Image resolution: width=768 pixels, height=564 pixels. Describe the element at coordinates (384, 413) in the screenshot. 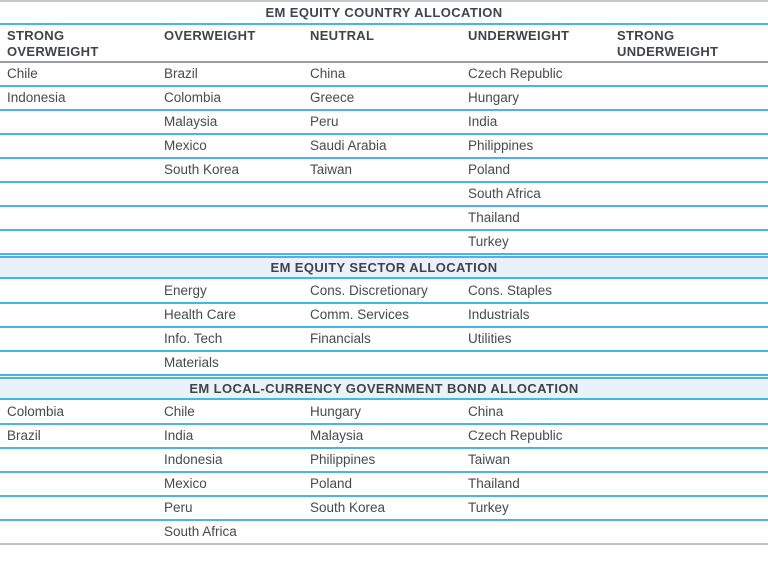

I see `table-row: Colombia Chile Hungary China` at that location.